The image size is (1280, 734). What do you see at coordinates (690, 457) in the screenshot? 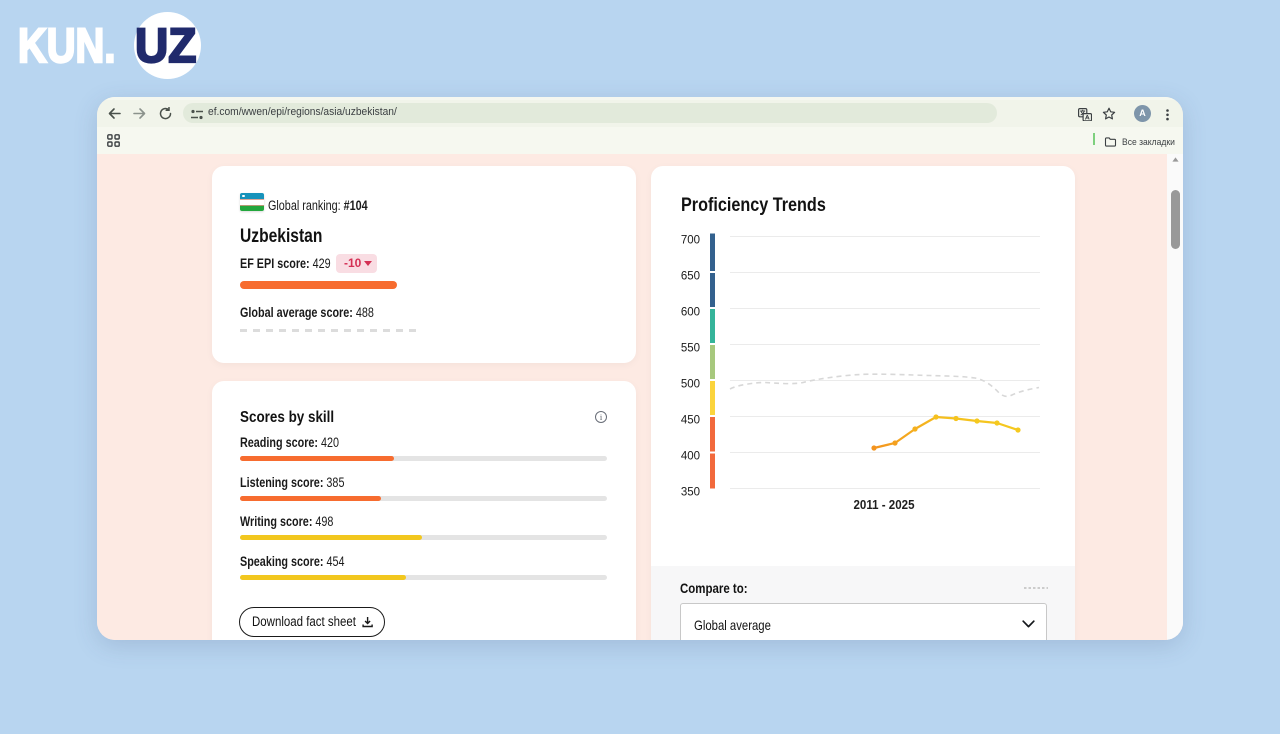
I see `svg-text: 400` at bounding box center [690, 457].